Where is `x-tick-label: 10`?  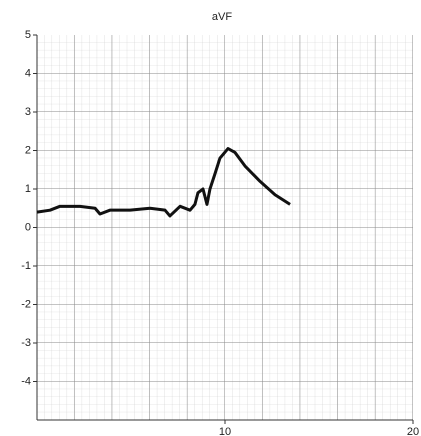
x-tick-label: 10 is located at coordinates (225, 431).